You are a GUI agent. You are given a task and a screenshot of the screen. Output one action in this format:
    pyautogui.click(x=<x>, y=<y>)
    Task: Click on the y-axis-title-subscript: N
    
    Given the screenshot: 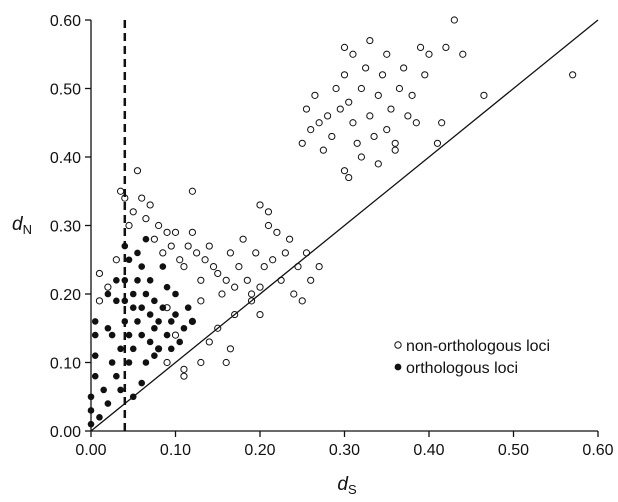 What is the action you would take?
    pyautogui.click(x=27, y=229)
    